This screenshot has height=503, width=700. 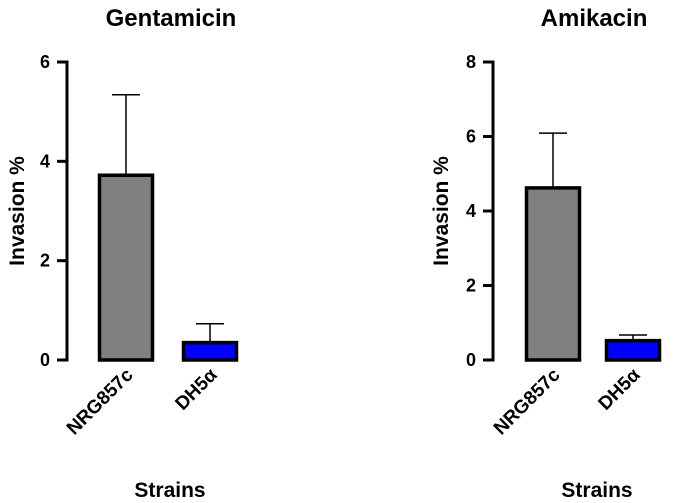 I want to click on chart-title: Gentamicin, so click(x=171, y=18).